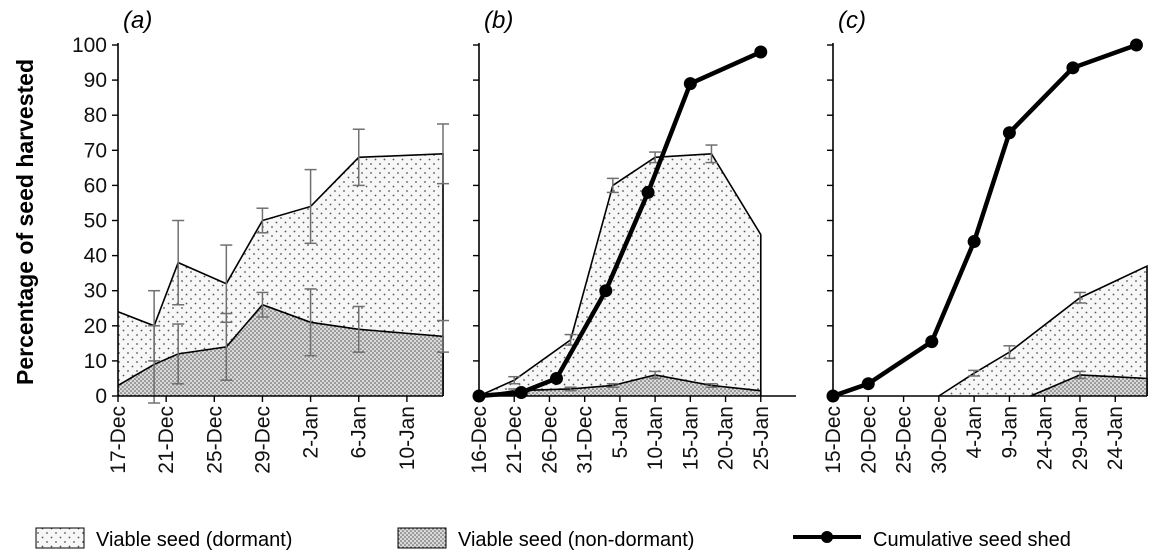 This screenshot has height=555, width=1161. I want to click on x-tick-label: 29-Jan, so click(1080, 438).